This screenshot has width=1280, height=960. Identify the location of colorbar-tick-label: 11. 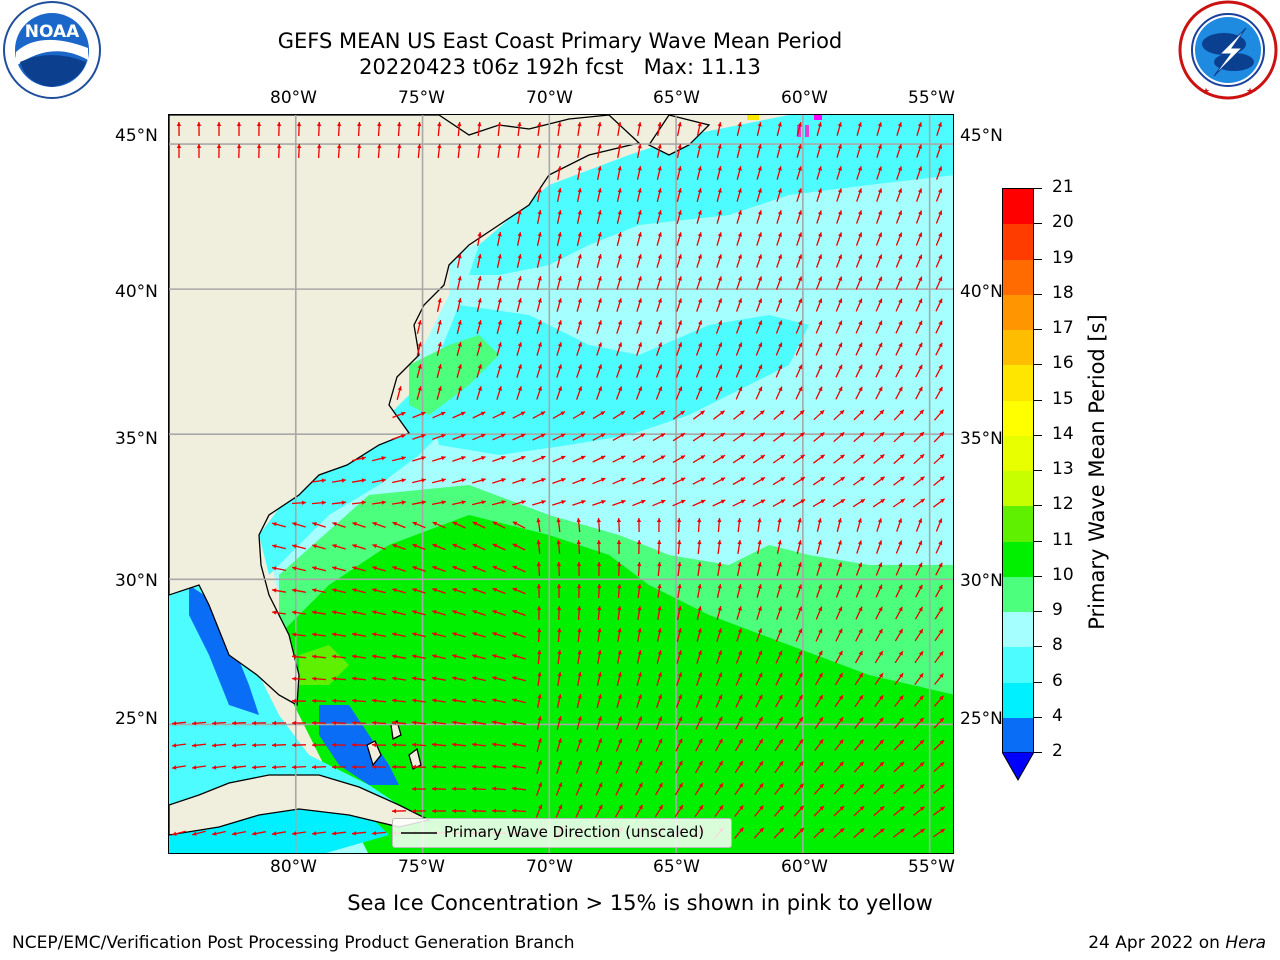
(1063, 539).